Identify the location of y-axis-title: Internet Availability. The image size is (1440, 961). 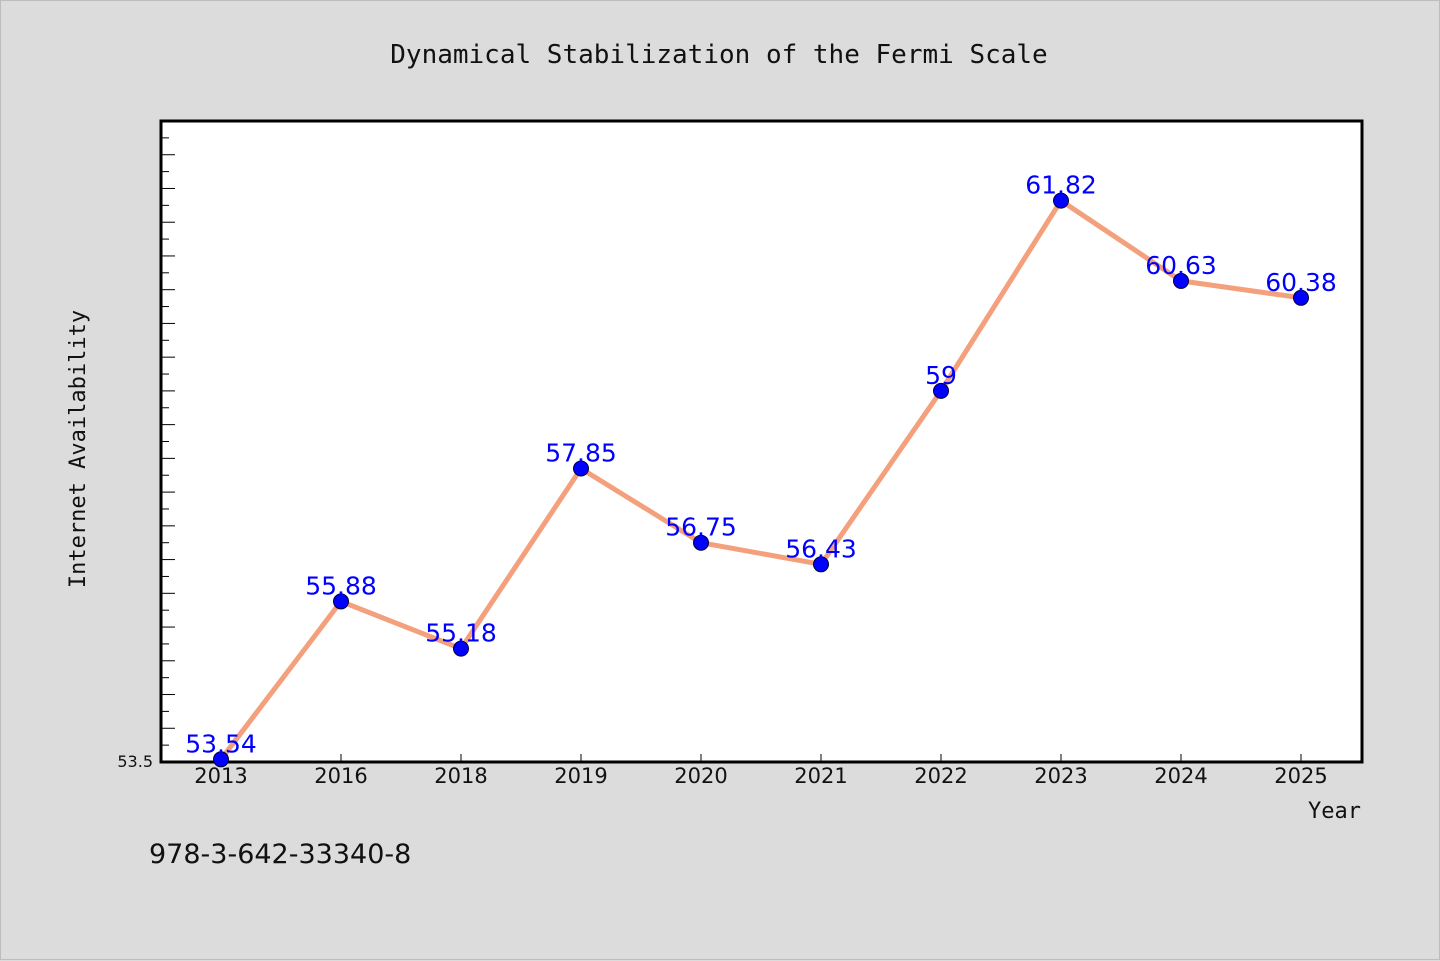
(78, 449).